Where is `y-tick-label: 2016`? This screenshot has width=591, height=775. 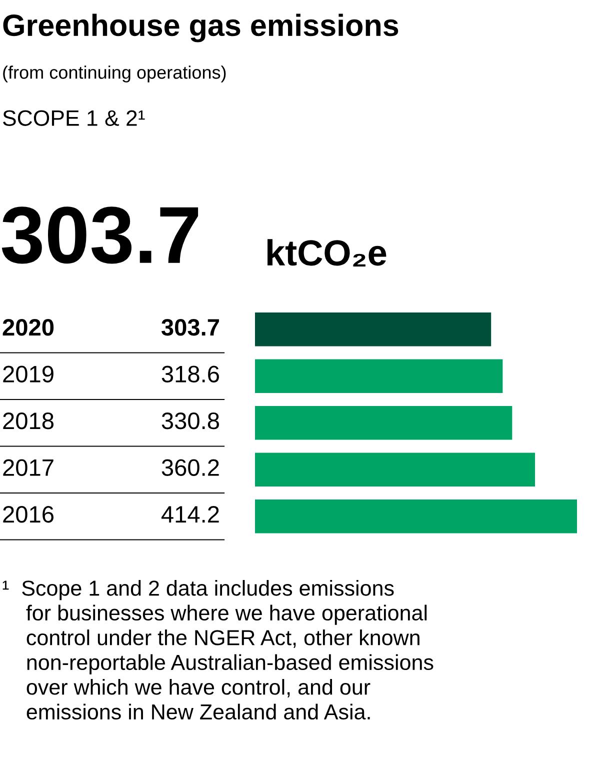
y-tick-label: 2016 is located at coordinates (28, 514).